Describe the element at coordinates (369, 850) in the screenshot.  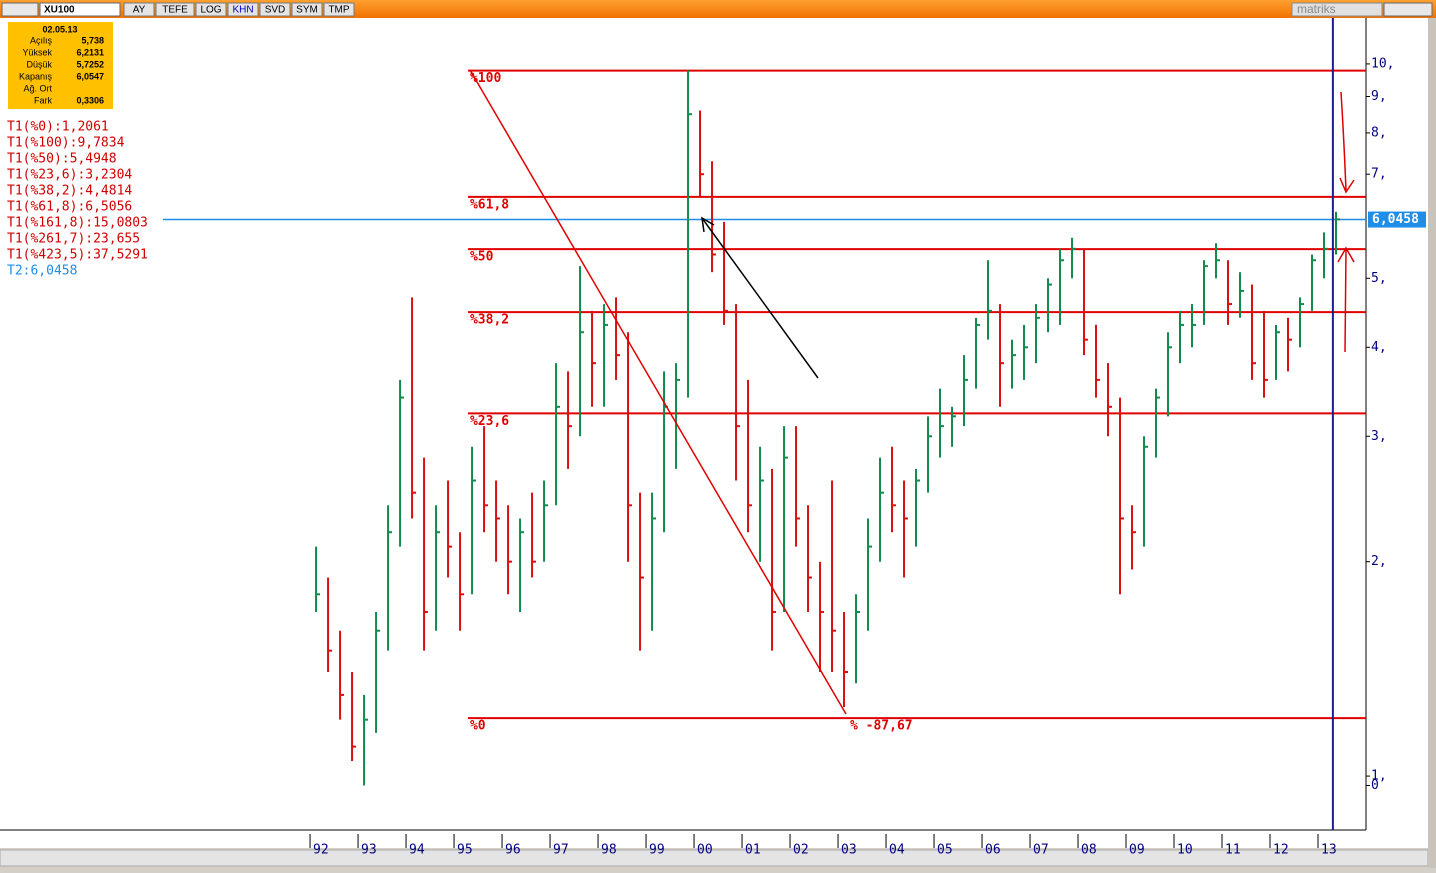
I see `x-tick-label: 93` at that location.